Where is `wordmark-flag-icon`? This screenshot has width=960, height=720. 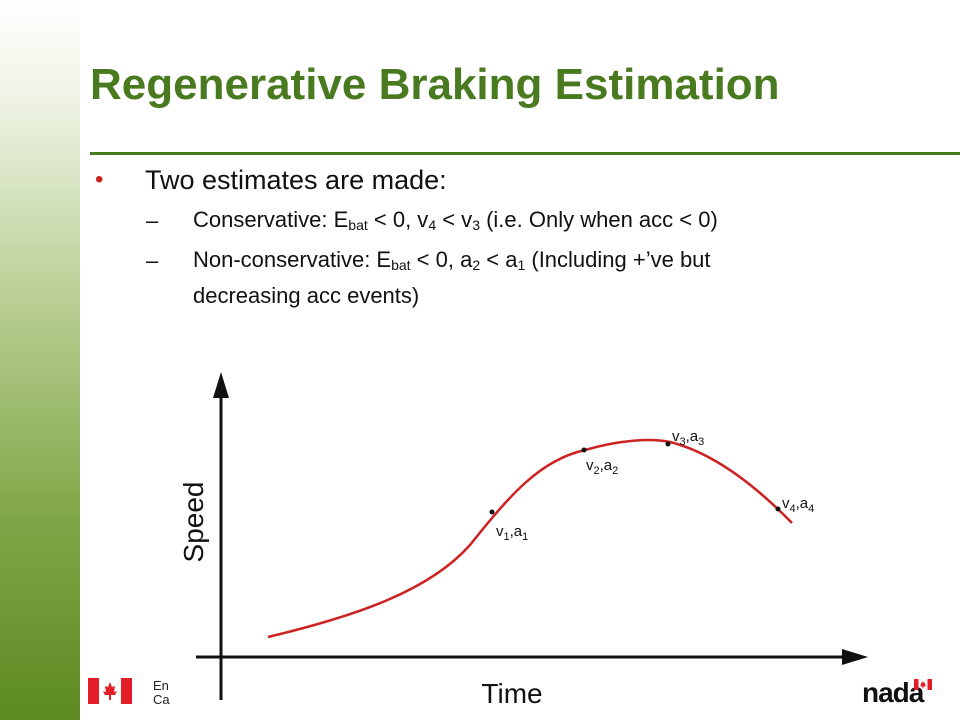 wordmark-flag-icon is located at coordinates (923, 684).